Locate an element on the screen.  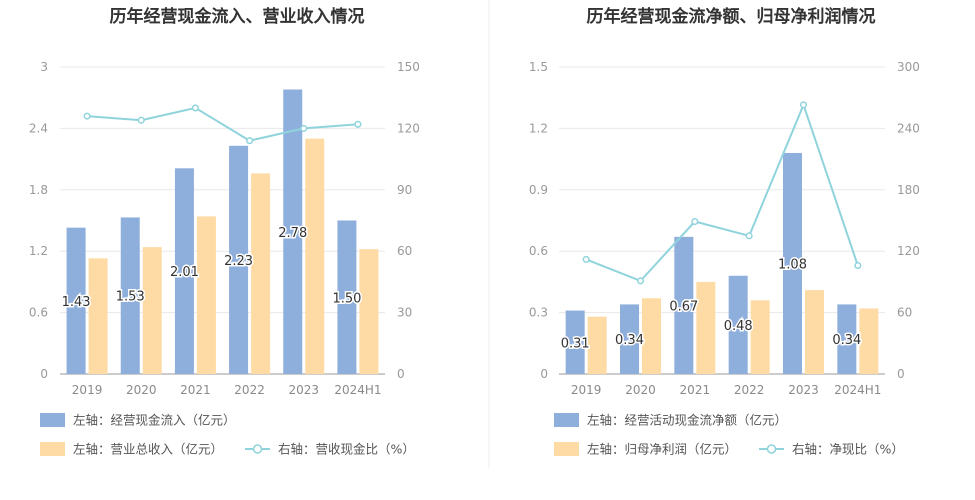
legend-label: 左轴：归母净利润（亿元） is located at coordinates (662, 449).